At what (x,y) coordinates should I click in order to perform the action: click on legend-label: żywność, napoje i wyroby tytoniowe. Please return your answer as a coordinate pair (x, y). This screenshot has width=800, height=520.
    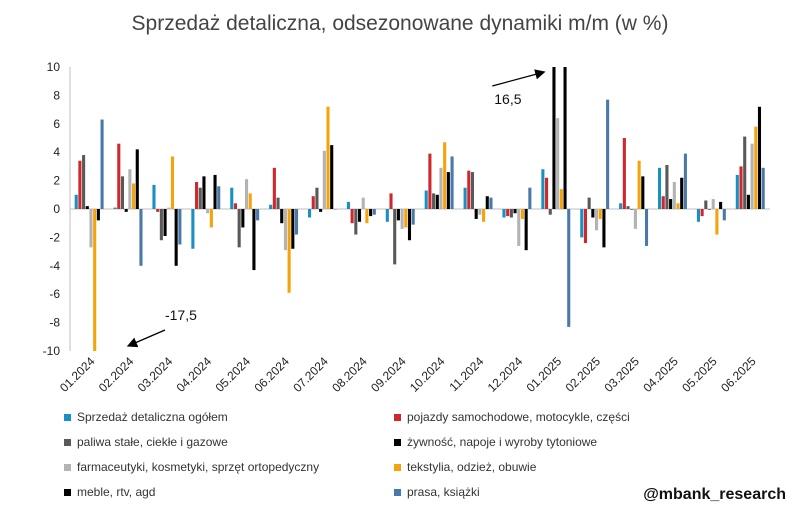
    Looking at the image, I should click on (502, 442).